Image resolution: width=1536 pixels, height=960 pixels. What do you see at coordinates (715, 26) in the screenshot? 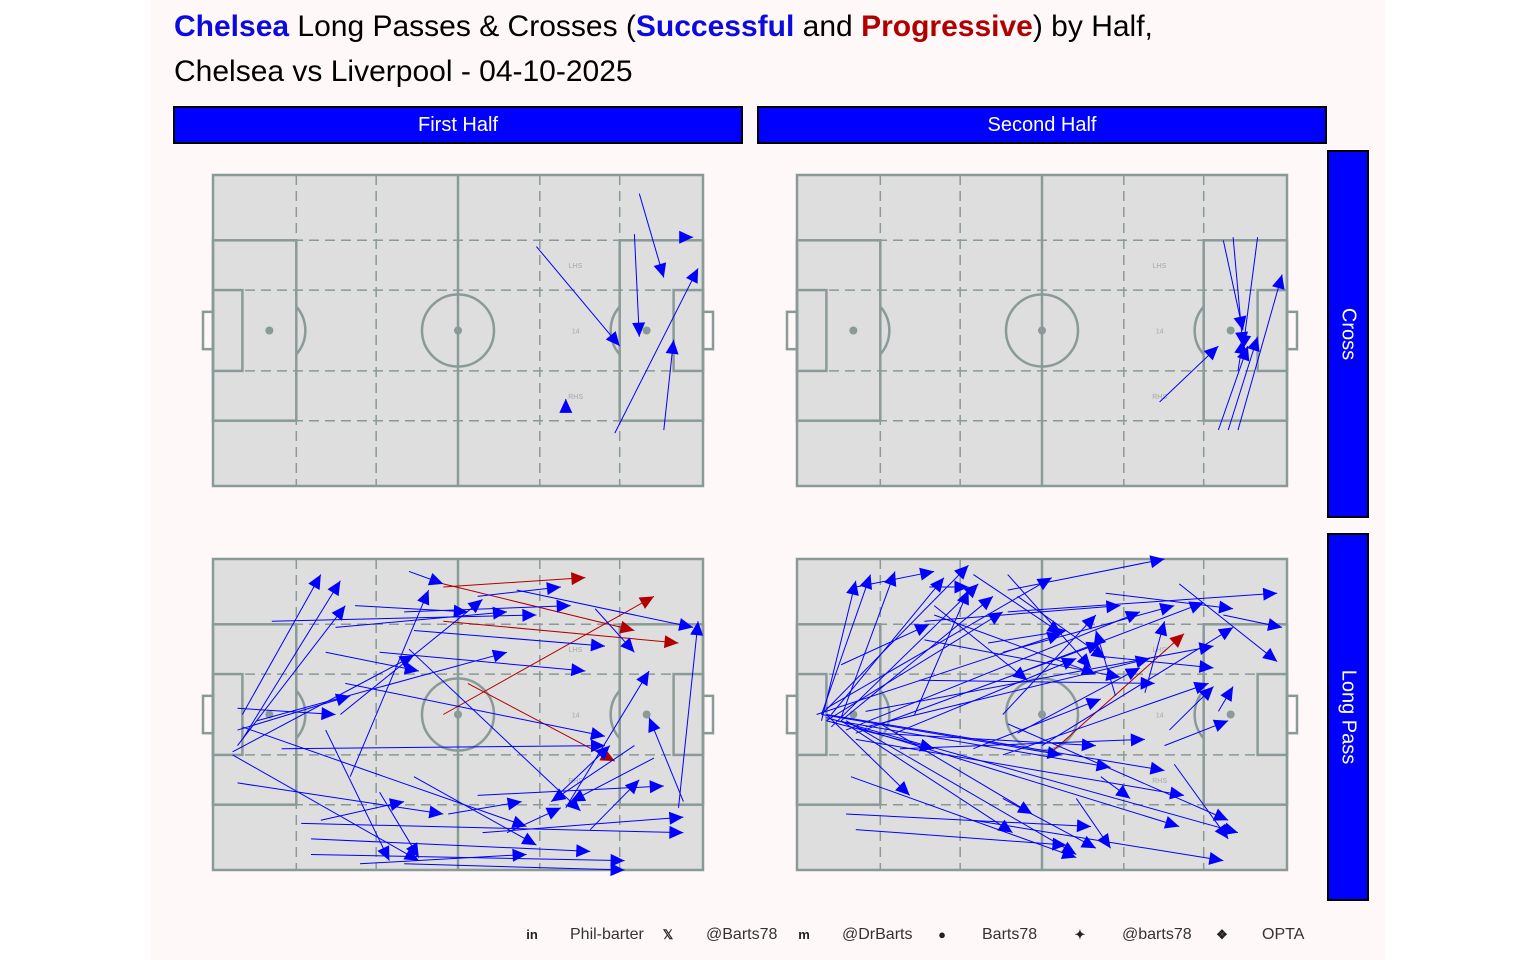
I see `title-successful: Successful` at bounding box center [715, 26].